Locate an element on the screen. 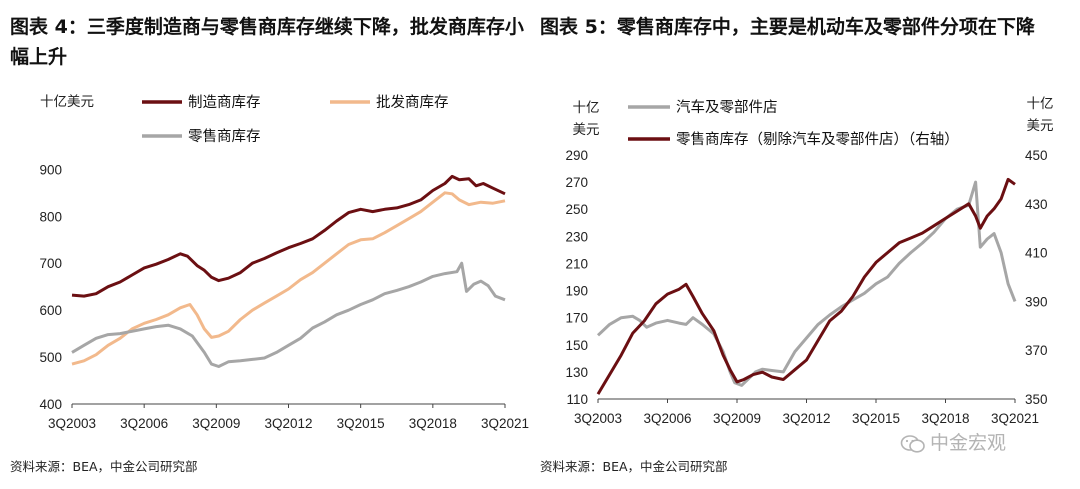 The image size is (1080, 489). chart2-x-tick: 3Q2003 is located at coordinates (598, 418).